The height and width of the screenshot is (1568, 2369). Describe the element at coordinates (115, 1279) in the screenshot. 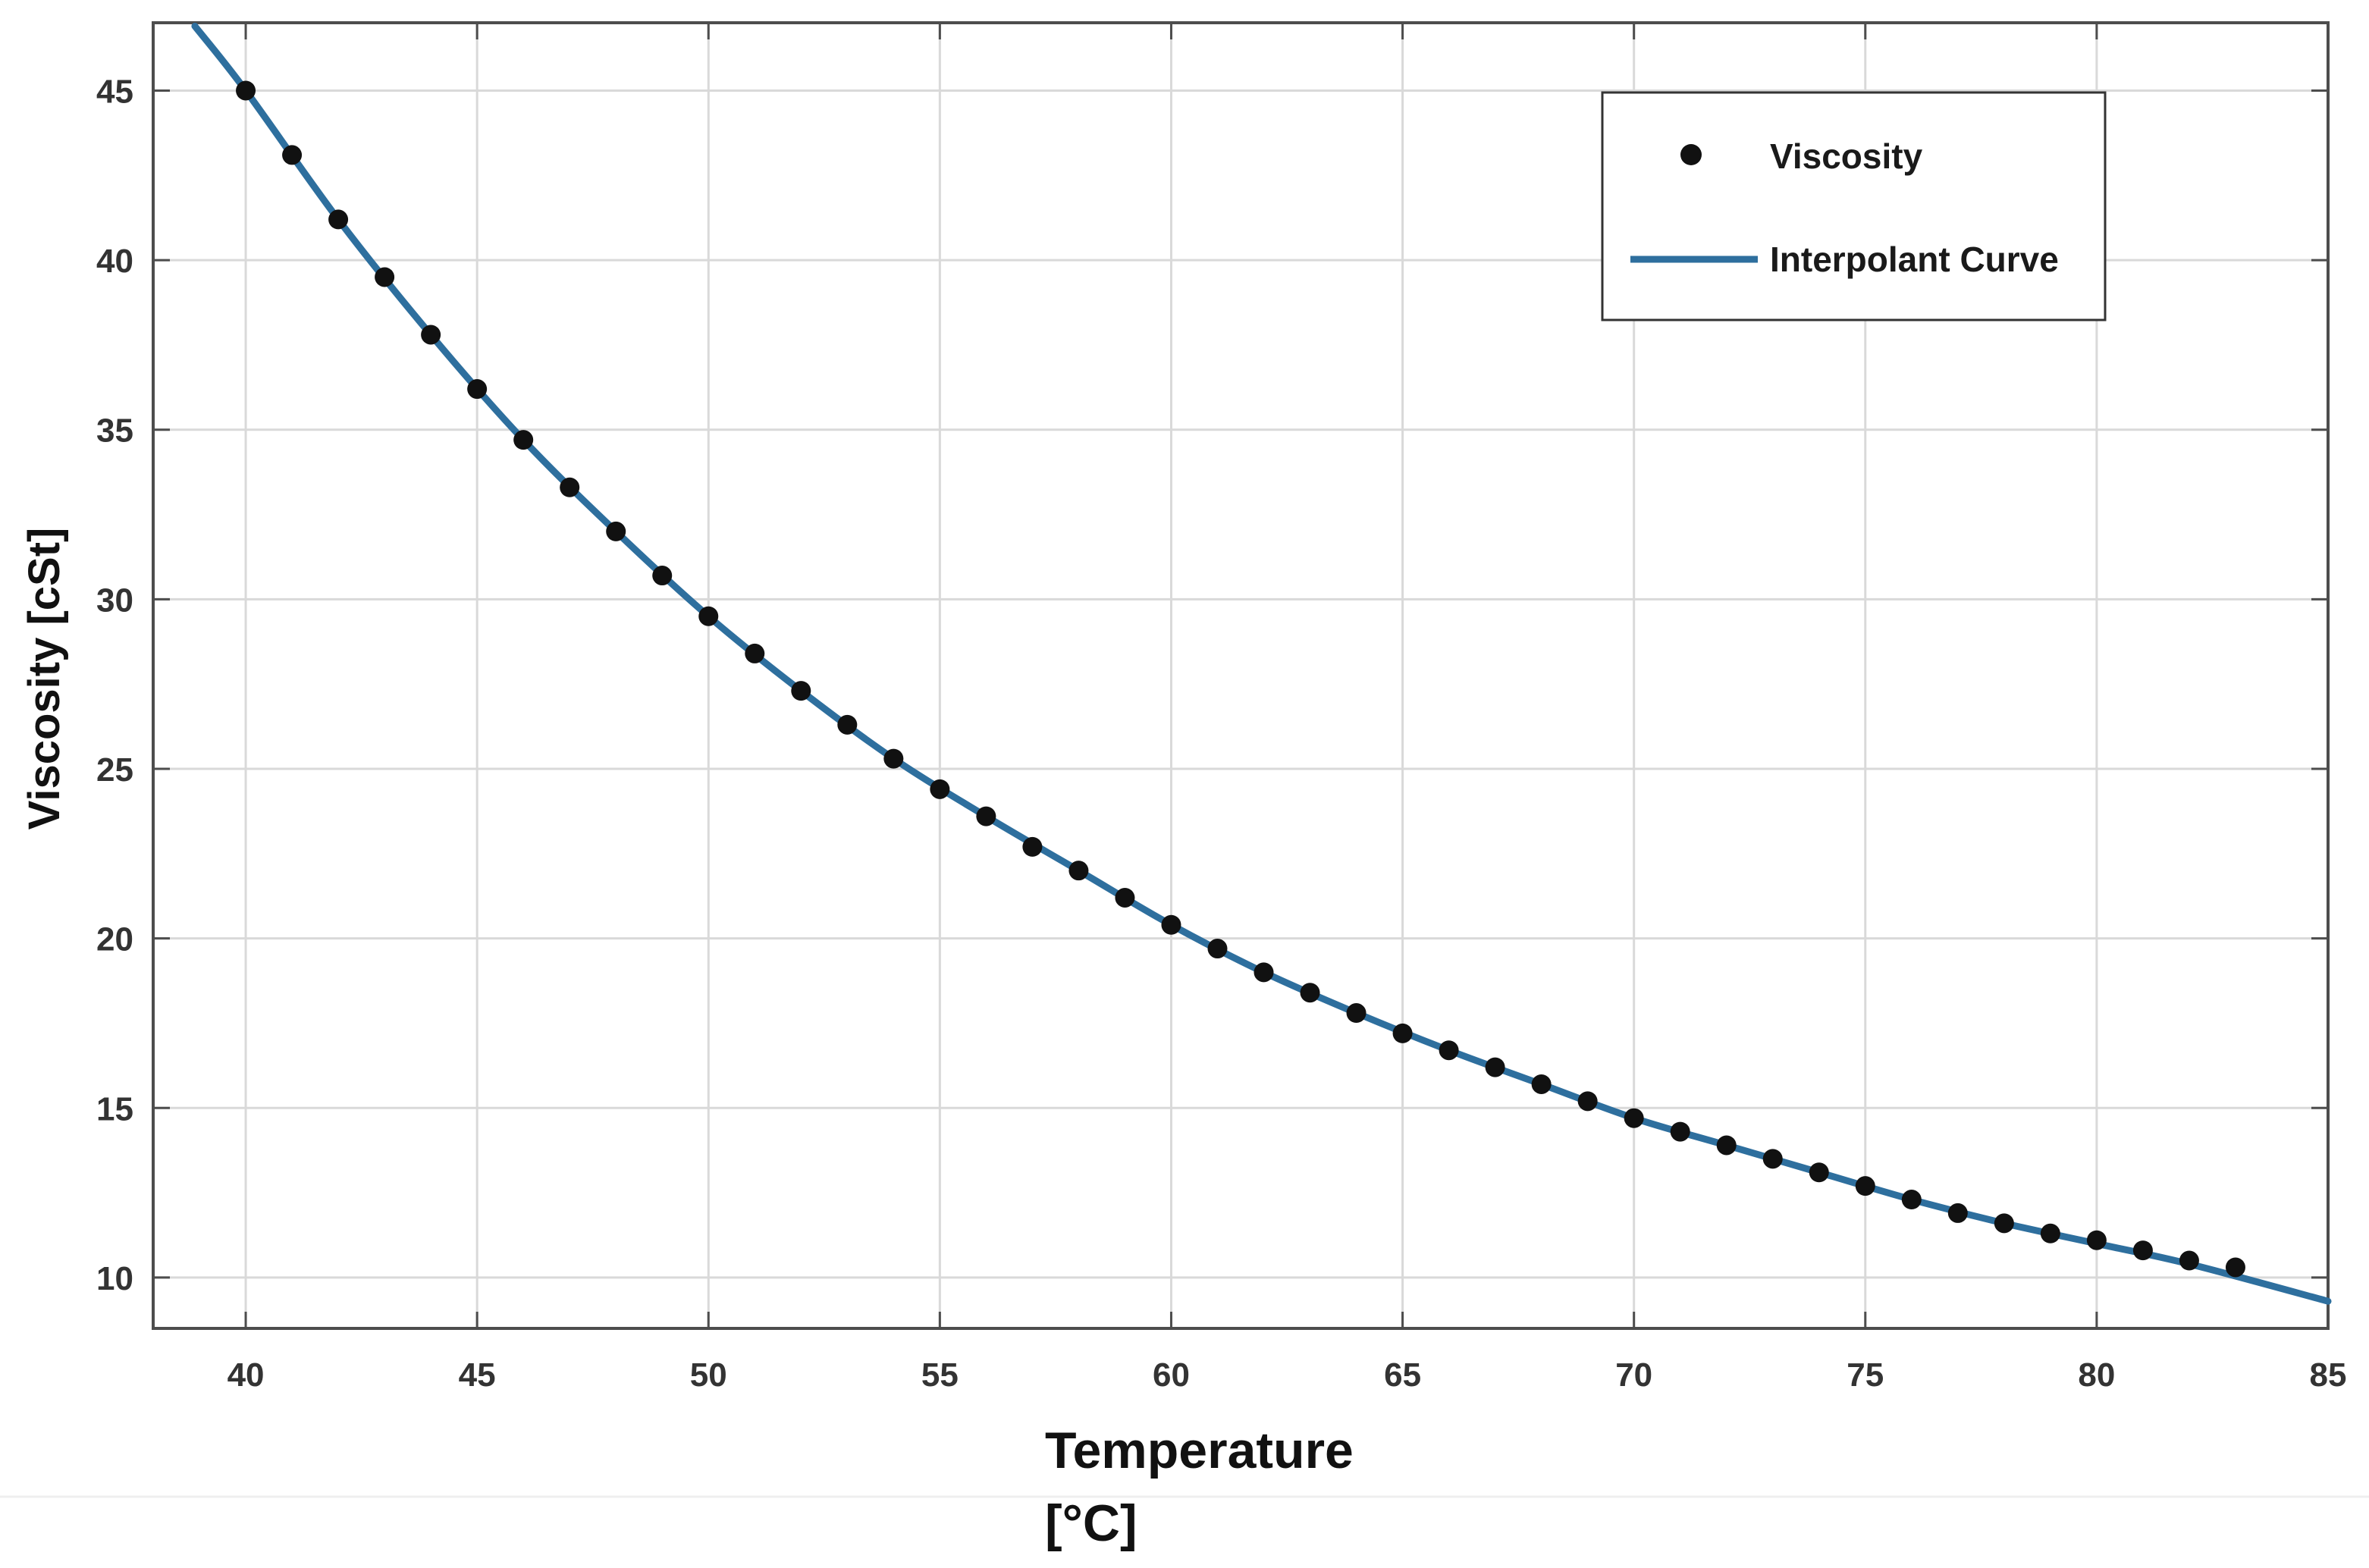

I see `y-tick-label: 10` at that location.